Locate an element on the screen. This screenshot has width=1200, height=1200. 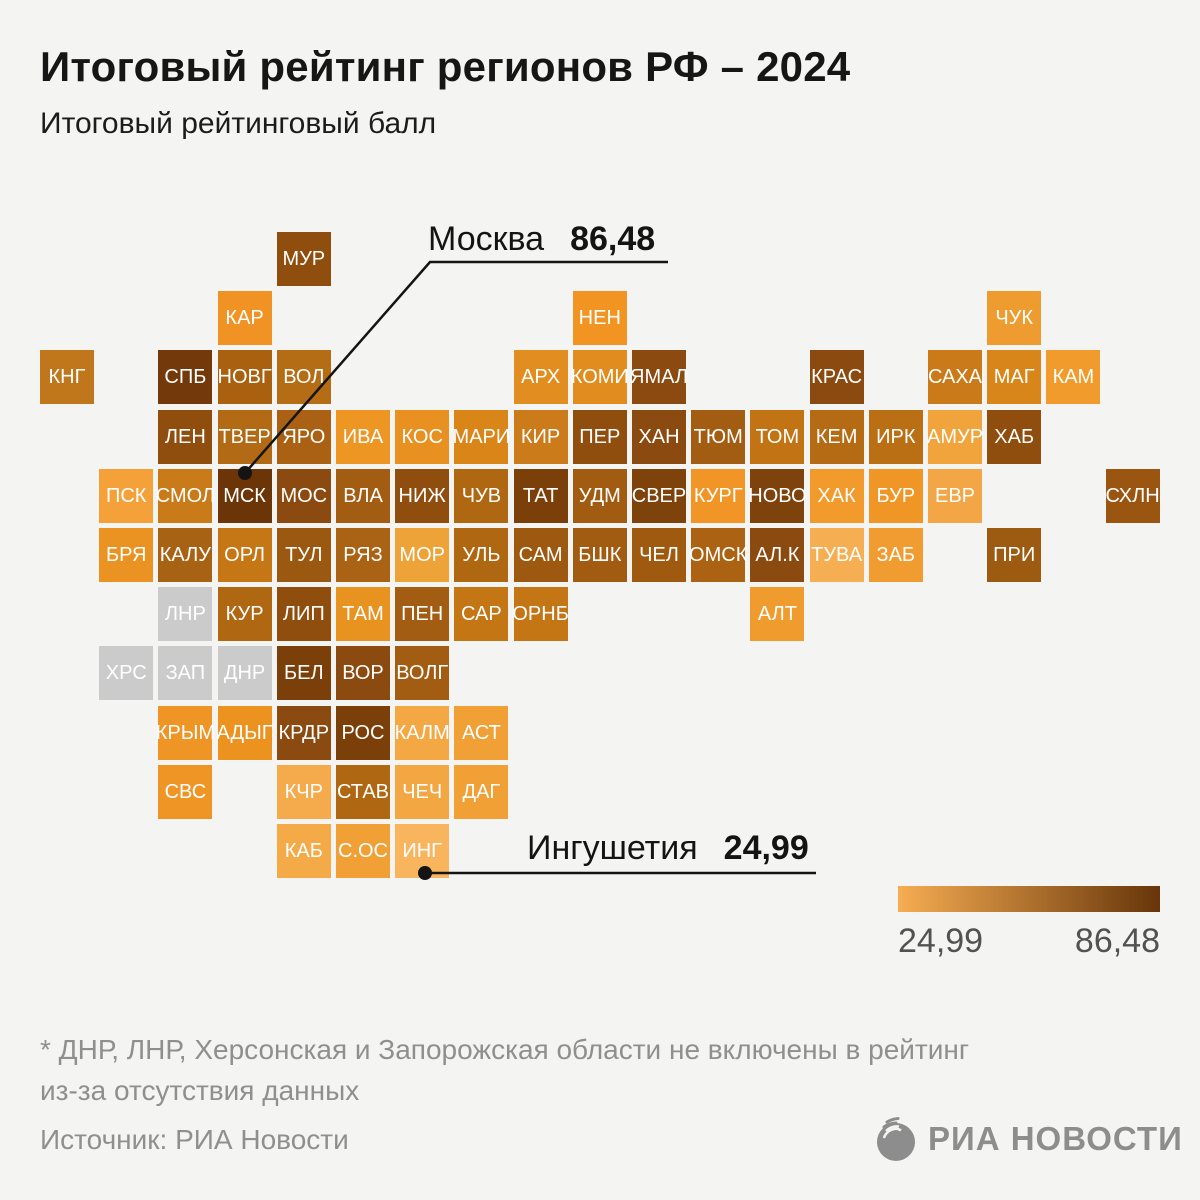
region-tile: ОМСК is located at coordinates (718, 555).